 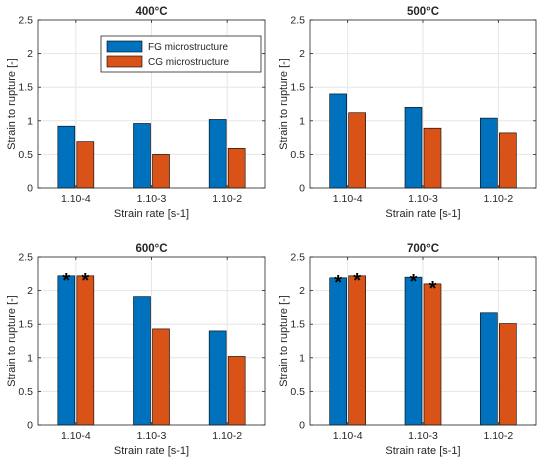 What do you see at coordinates (181, 54) in the screenshot?
I see `legend: FG microstructure CG microstructure` at bounding box center [181, 54].